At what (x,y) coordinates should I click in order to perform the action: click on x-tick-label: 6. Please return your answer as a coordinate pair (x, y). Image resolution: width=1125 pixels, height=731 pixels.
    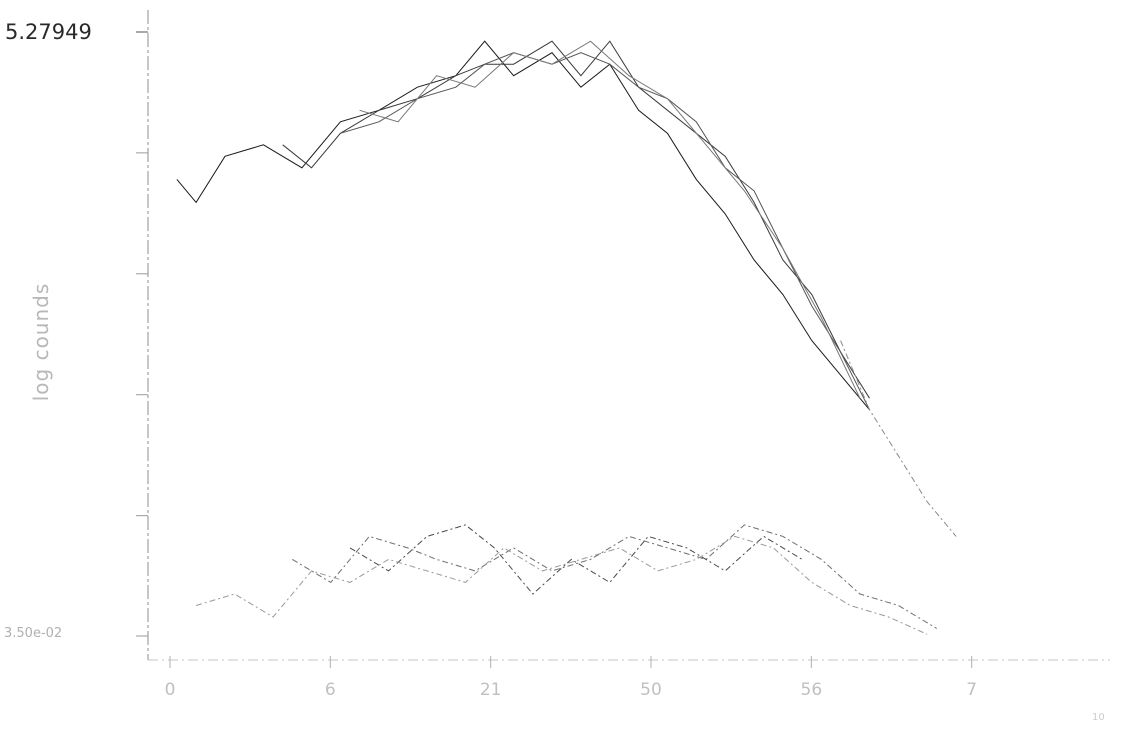
    Looking at the image, I should click on (330, 690).